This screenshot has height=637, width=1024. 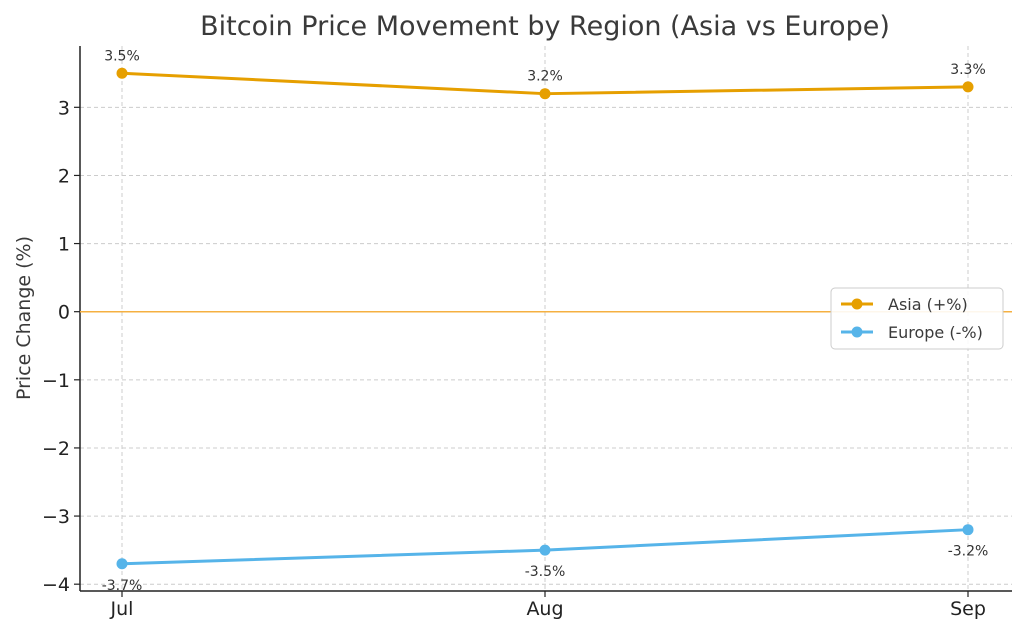 I want to click on data-label: 3.5%, so click(x=122, y=56).